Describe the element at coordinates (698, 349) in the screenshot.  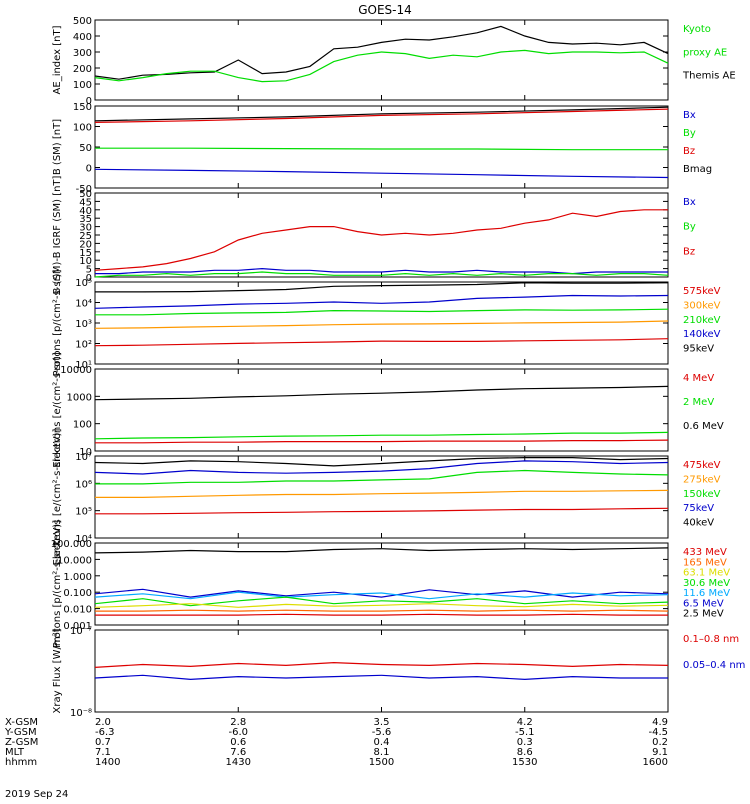
I see `legend-entry: 95keV` at that location.